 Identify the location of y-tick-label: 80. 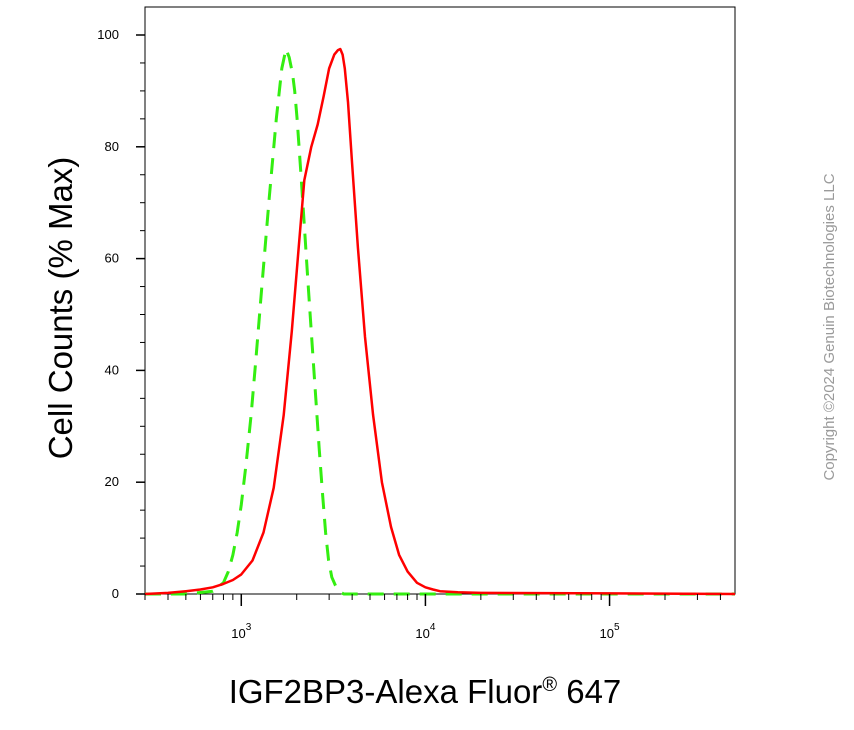
(112, 146).